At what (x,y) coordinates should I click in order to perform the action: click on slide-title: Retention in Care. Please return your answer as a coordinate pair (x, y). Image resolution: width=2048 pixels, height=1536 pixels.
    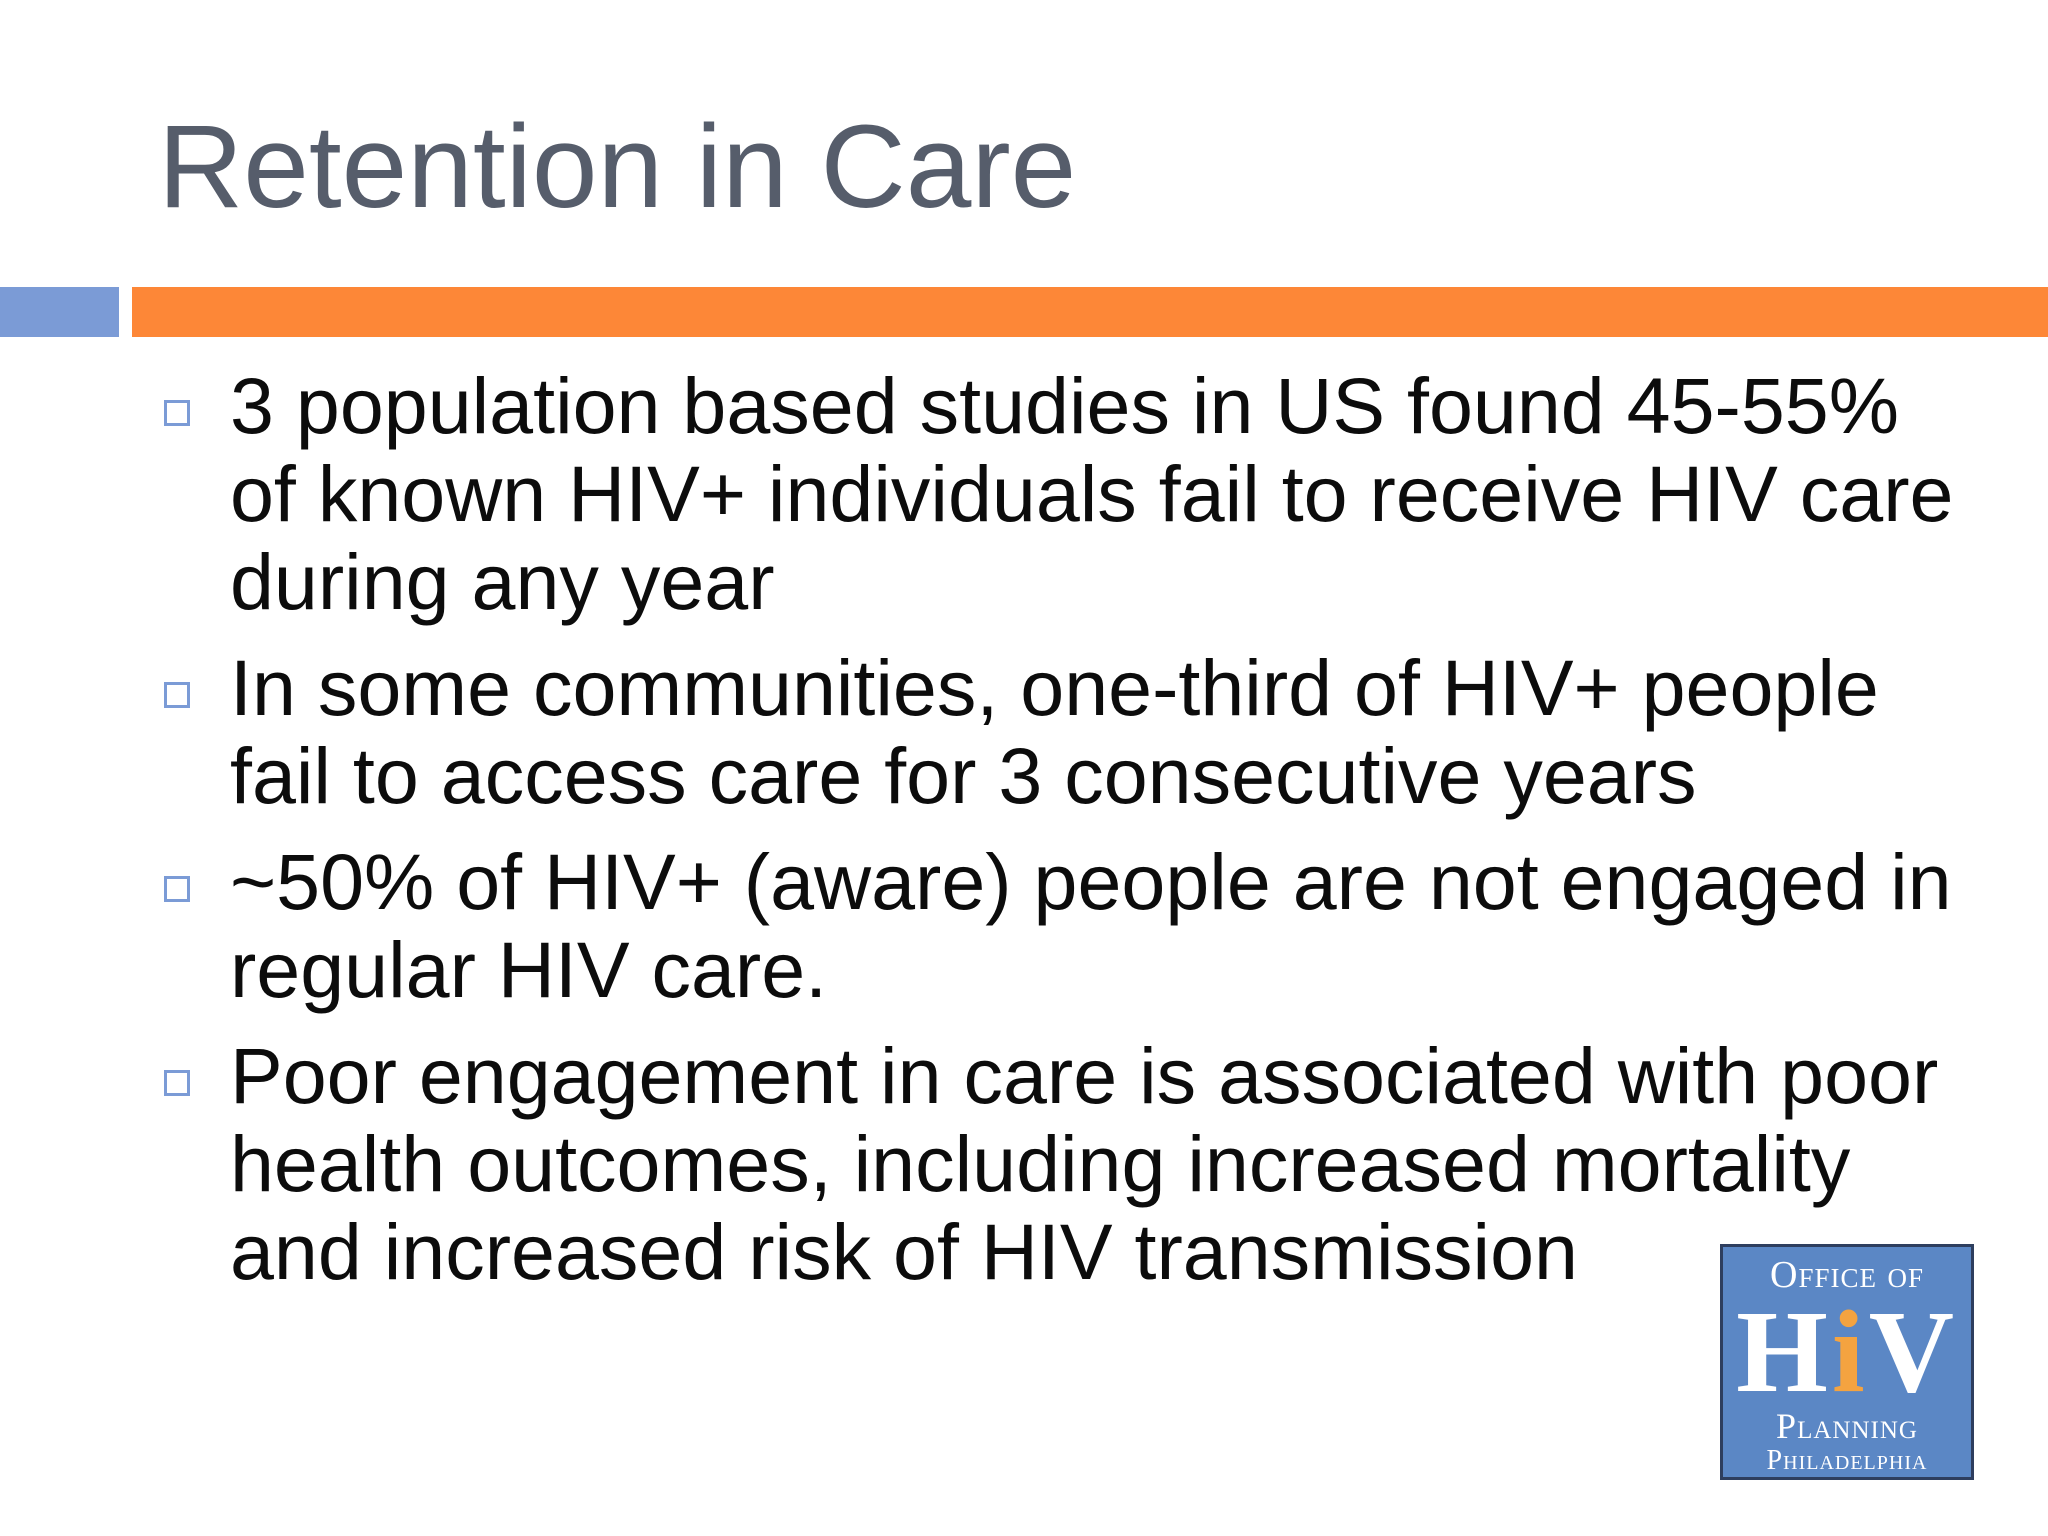
    Looking at the image, I should click on (617, 167).